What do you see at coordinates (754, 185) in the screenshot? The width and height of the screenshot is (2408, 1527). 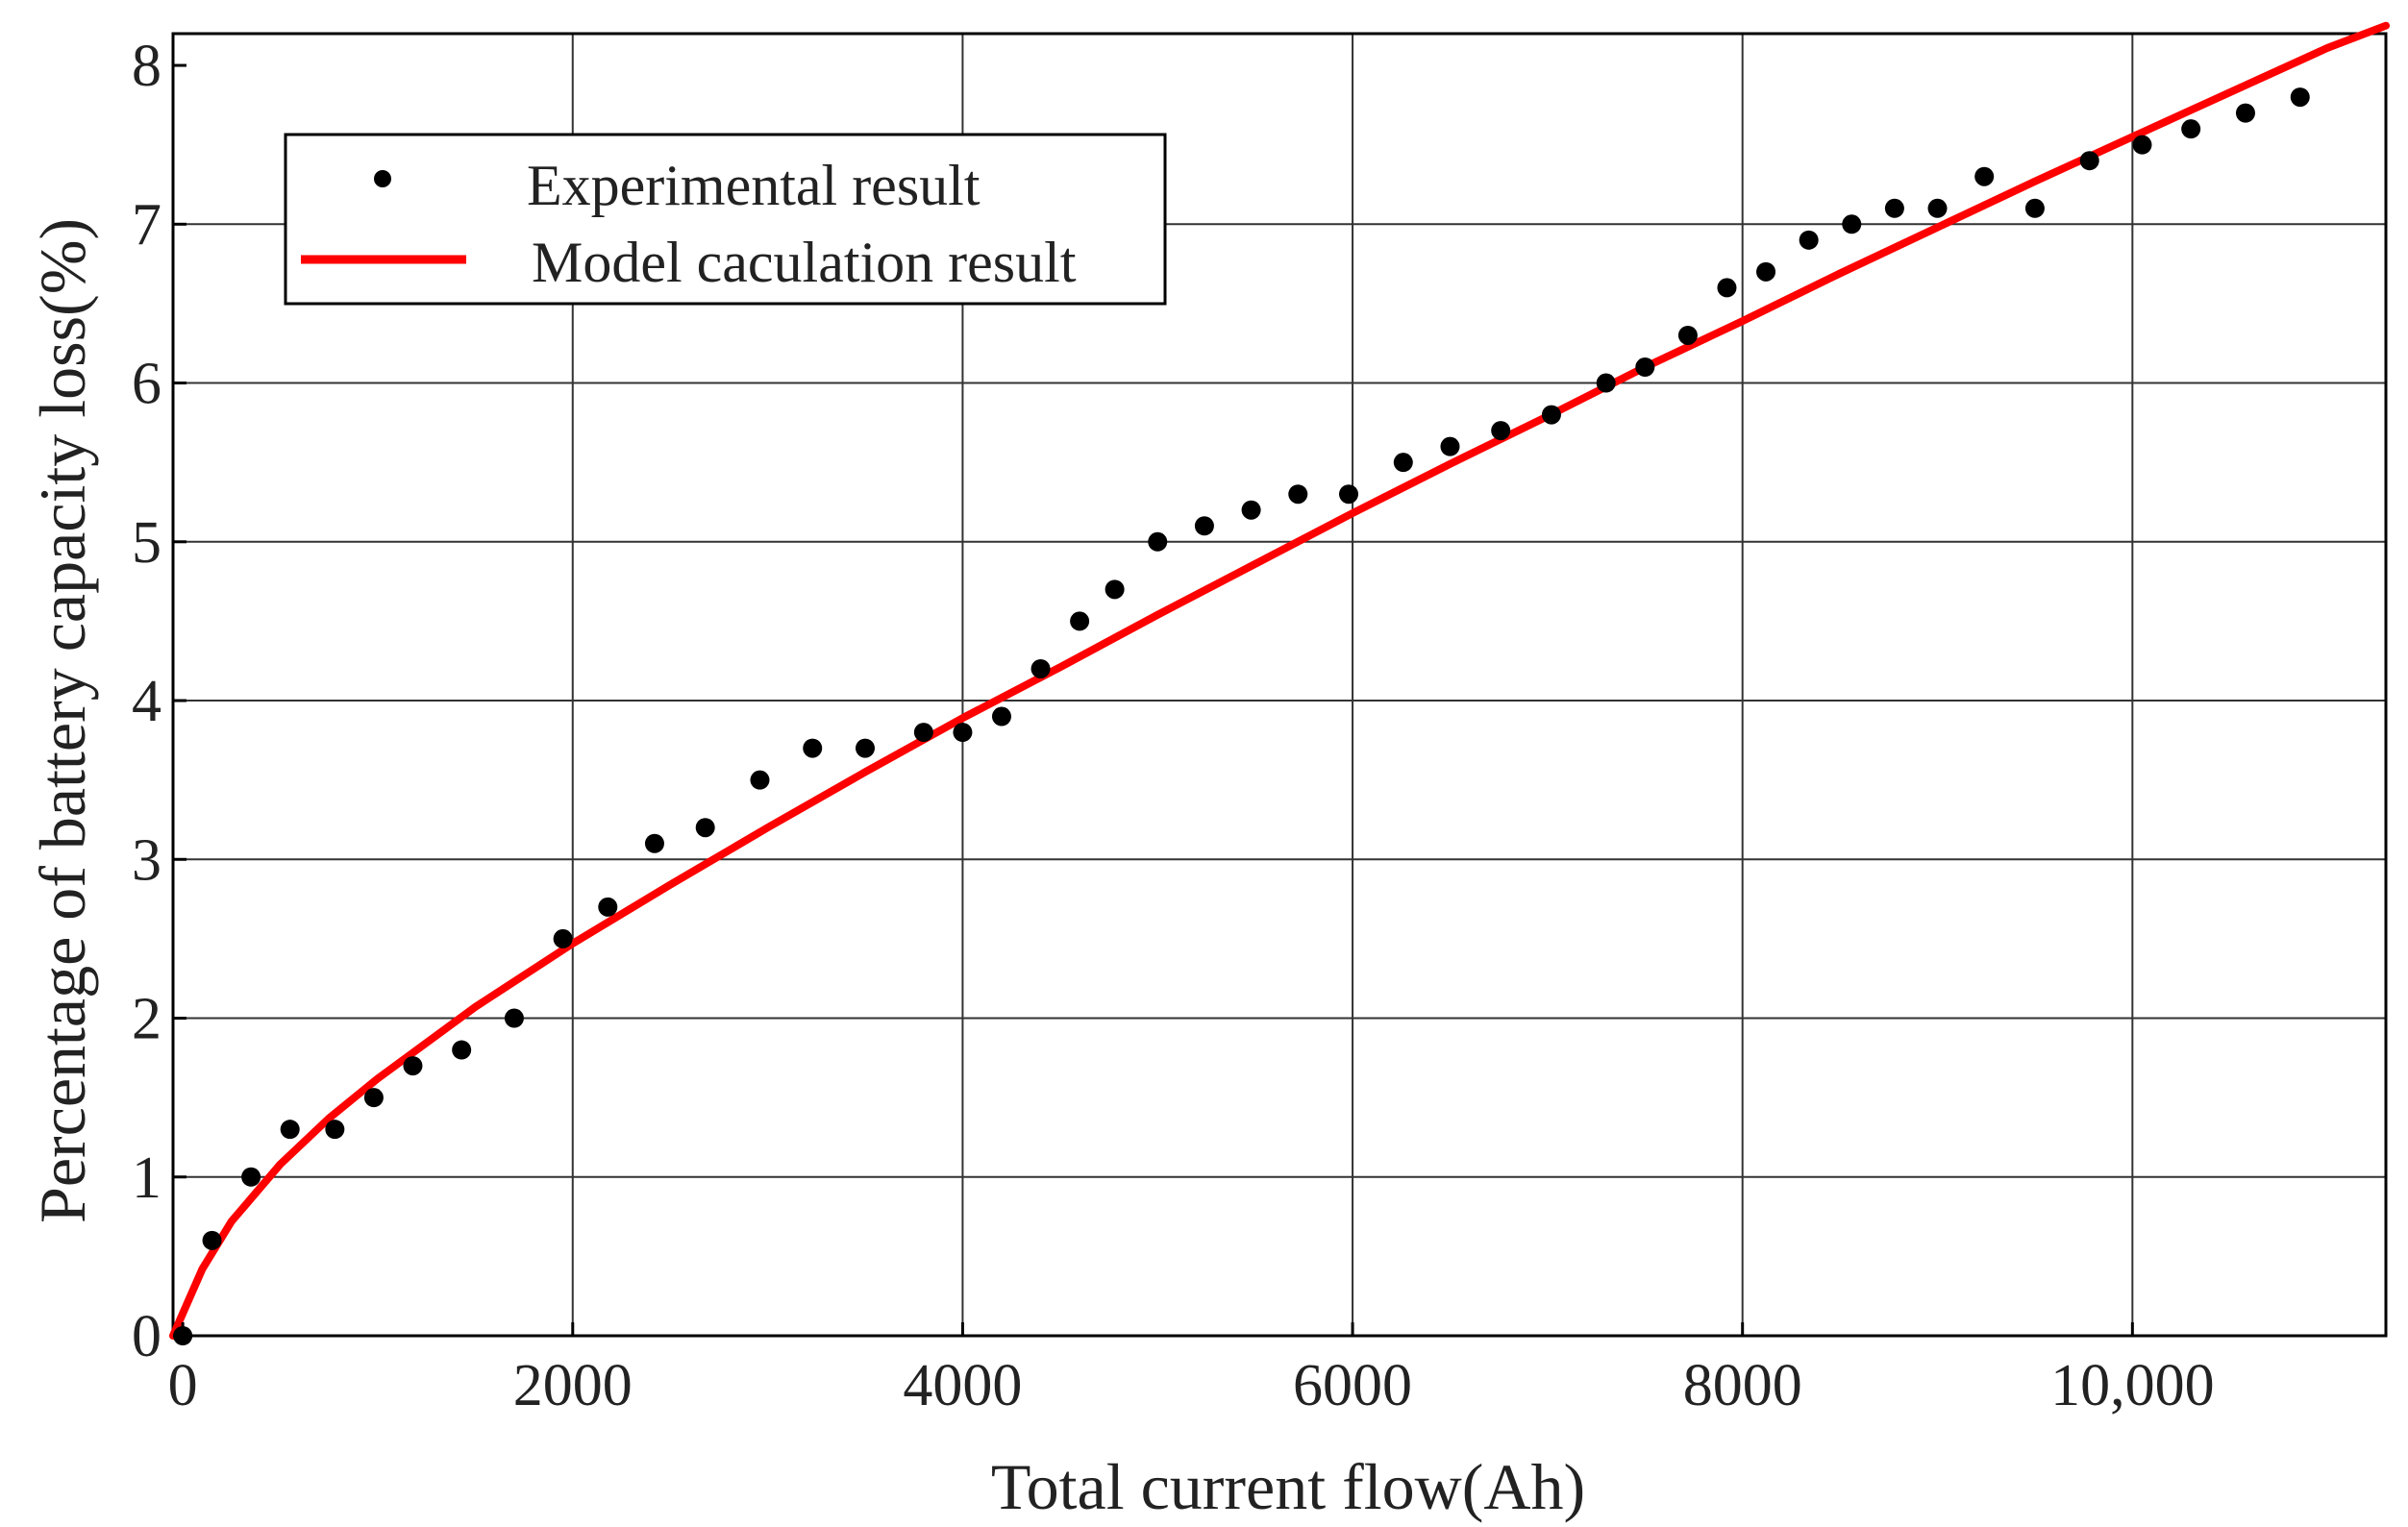 I see `legend-label-experimental: Experimental result` at bounding box center [754, 185].